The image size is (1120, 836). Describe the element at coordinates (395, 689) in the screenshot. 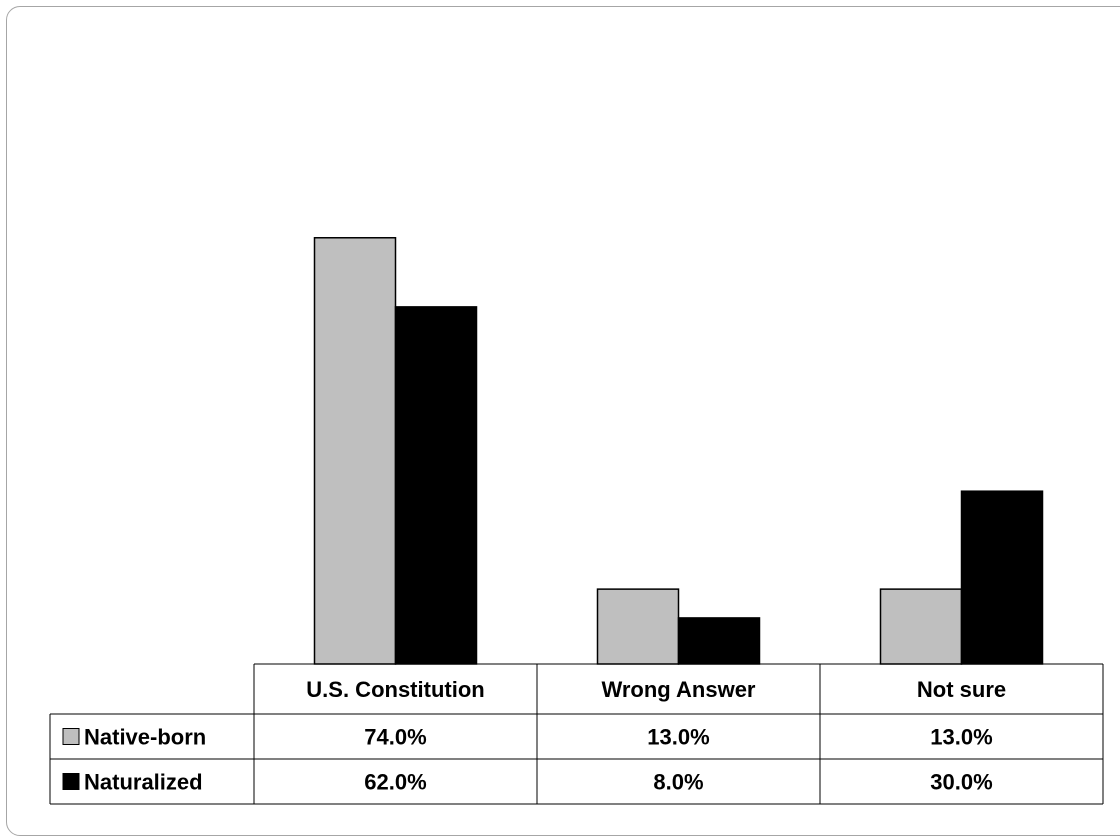

I see `category-label-u-s-constitution: U.S. Constitution` at that location.